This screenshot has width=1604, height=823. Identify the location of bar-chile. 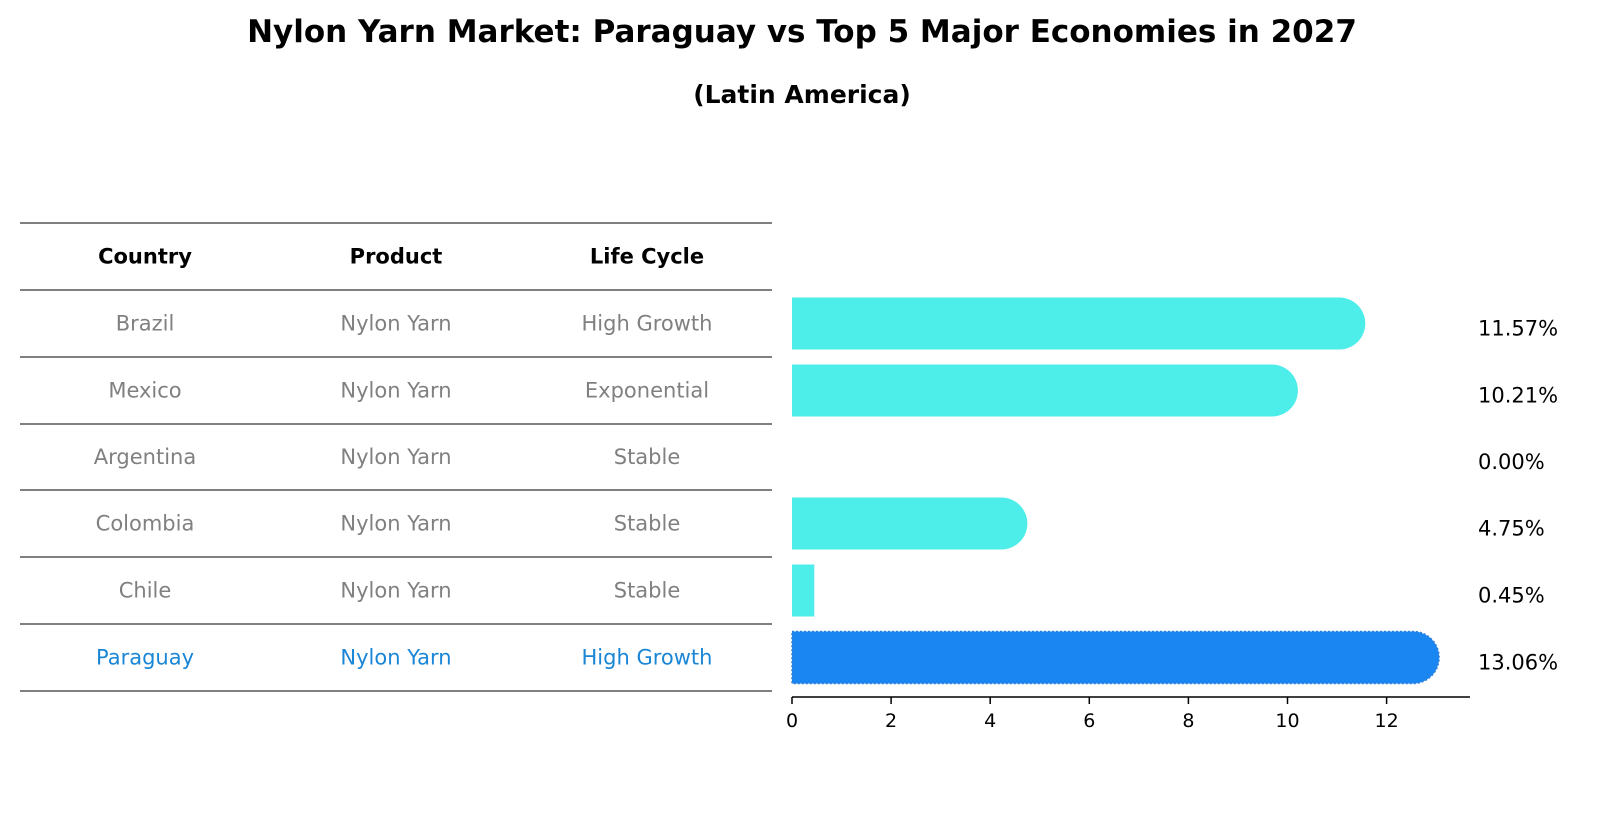
(803, 590).